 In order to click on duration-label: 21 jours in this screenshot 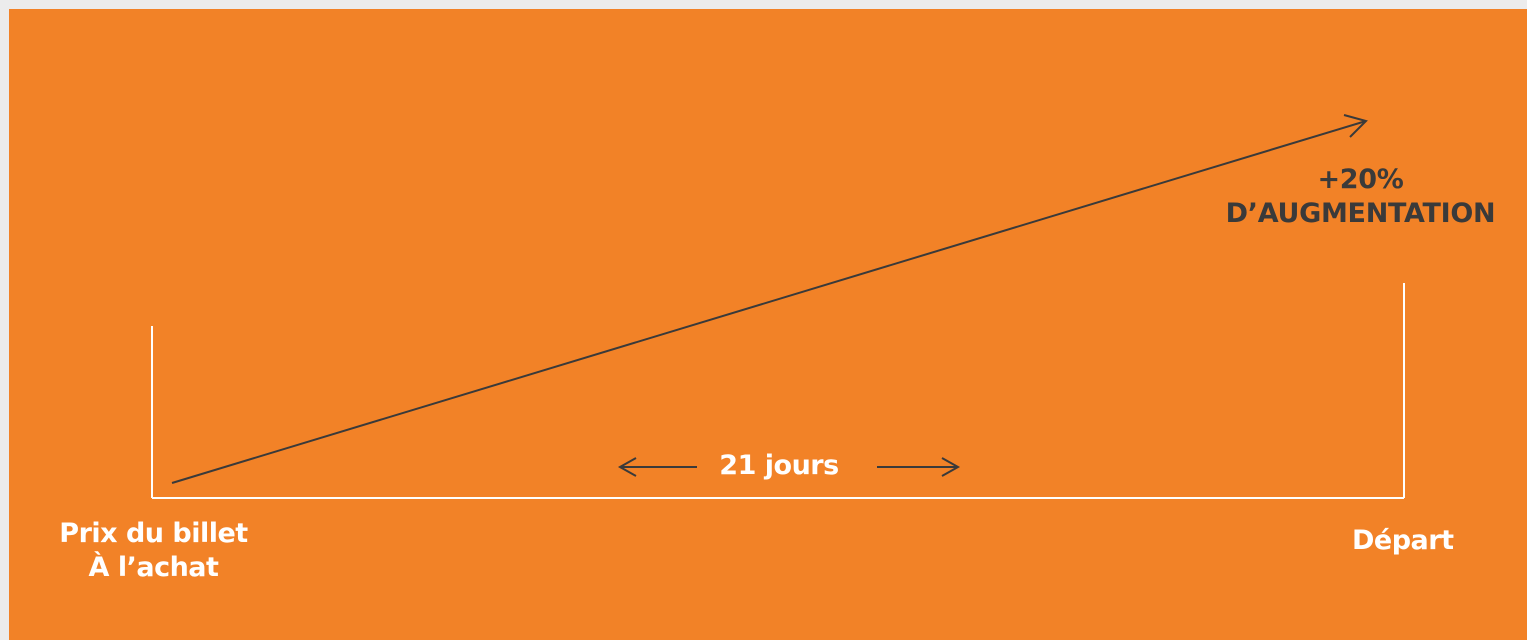, I will do `click(779, 465)`.